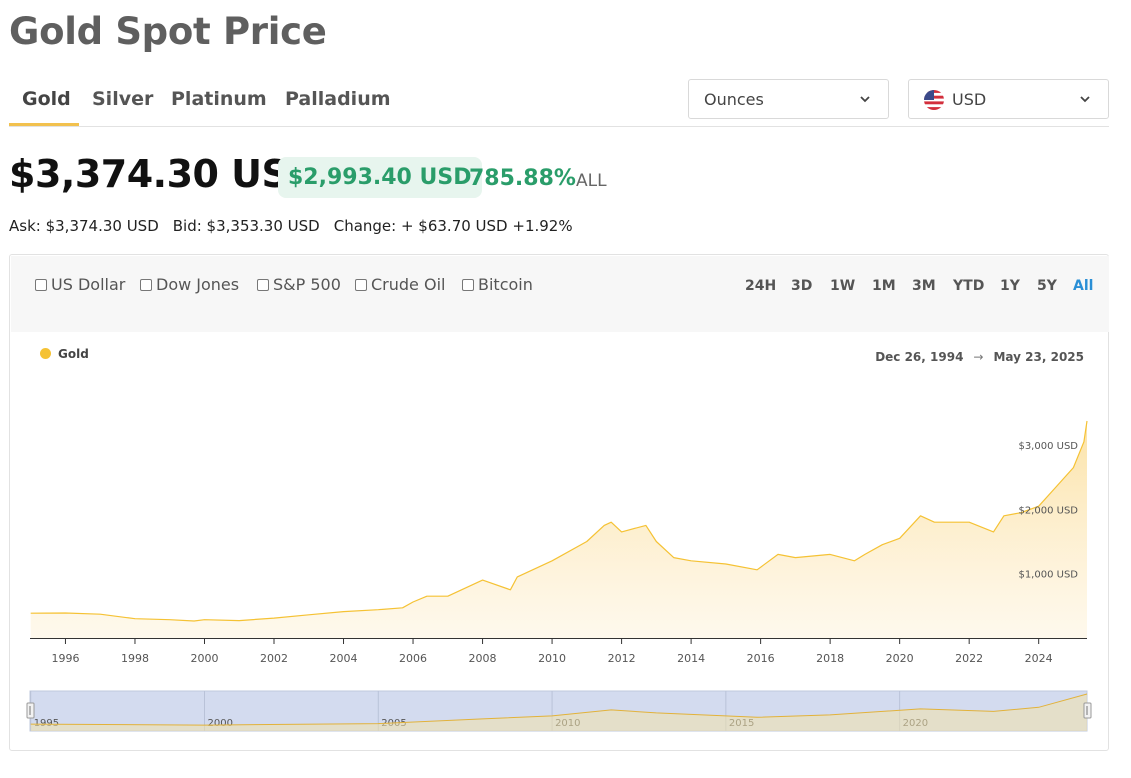 The image size is (1131, 778). What do you see at coordinates (522, 178) in the screenshot?
I see `price-change-percent: 785.88%` at bounding box center [522, 178].